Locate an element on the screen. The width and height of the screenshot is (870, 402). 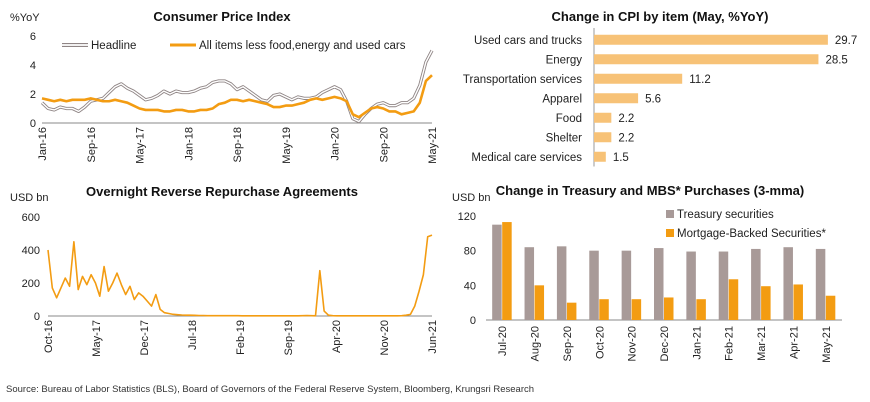
items-value-label-1: 28.5 is located at coordinates (836, 60).